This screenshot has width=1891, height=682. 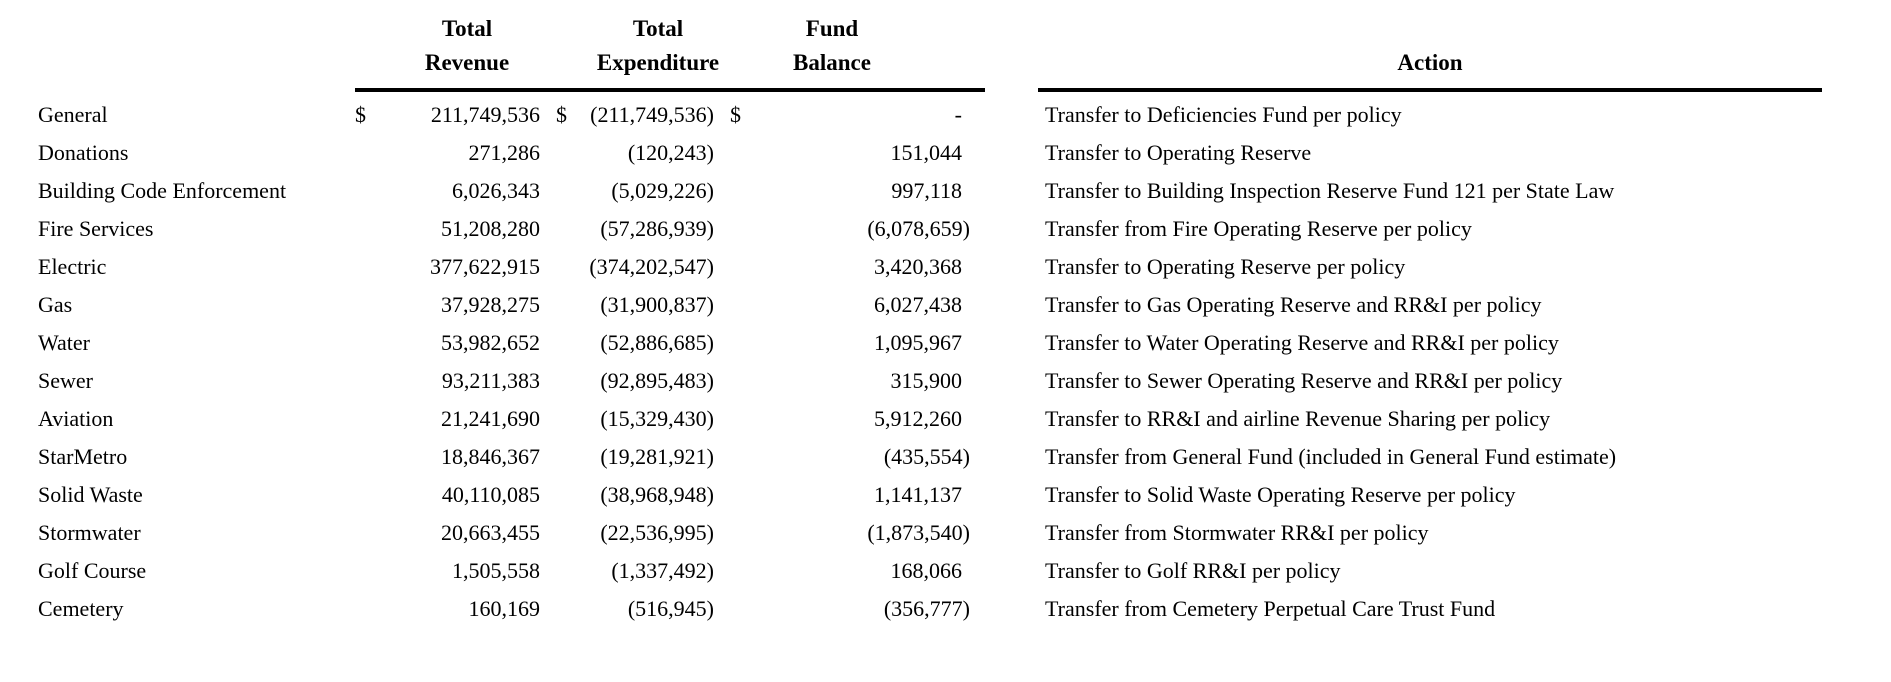 I want to click on fund-balance-cell: 997,118, so click(x=850, y=191).